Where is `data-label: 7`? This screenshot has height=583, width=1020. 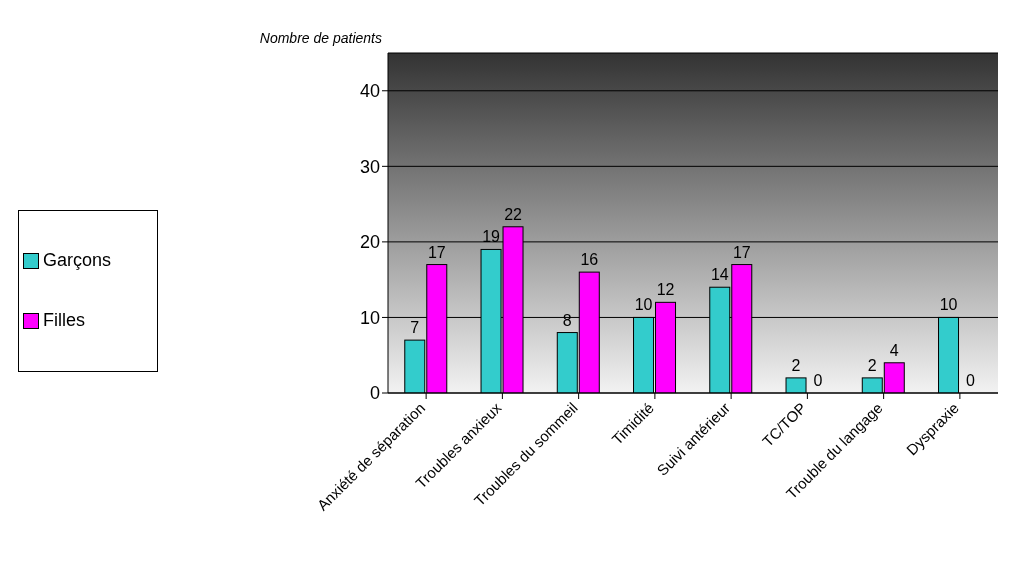
data-label: 7 is located at coordinates (415, 328).